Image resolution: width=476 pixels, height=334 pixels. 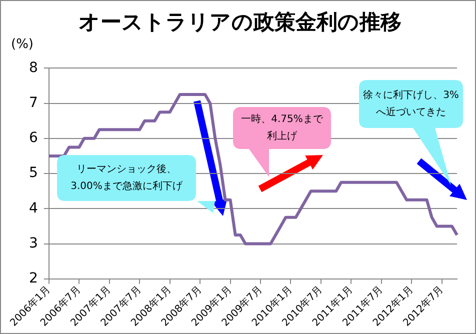 I want to click on y-tick-label: 7, so click(x=33, y=102).